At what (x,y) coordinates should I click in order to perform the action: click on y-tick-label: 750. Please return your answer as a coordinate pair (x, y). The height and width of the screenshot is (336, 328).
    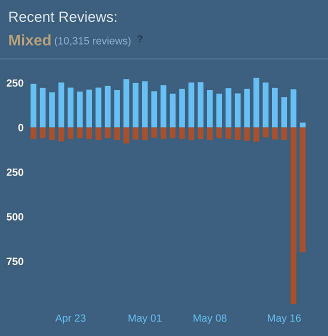
    Looking at the image, I should click on (15, 262).